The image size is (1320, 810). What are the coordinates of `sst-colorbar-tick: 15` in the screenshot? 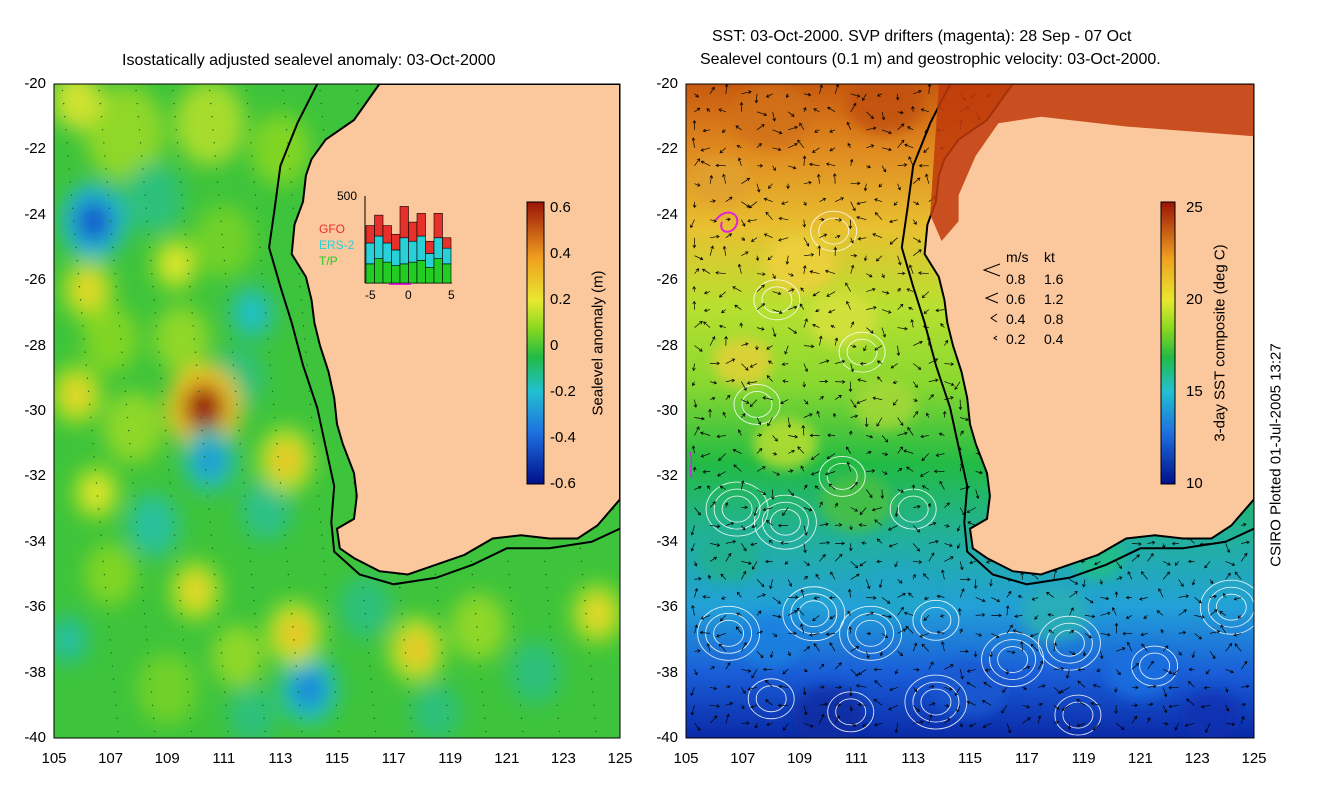 It's located at (1194, 391).